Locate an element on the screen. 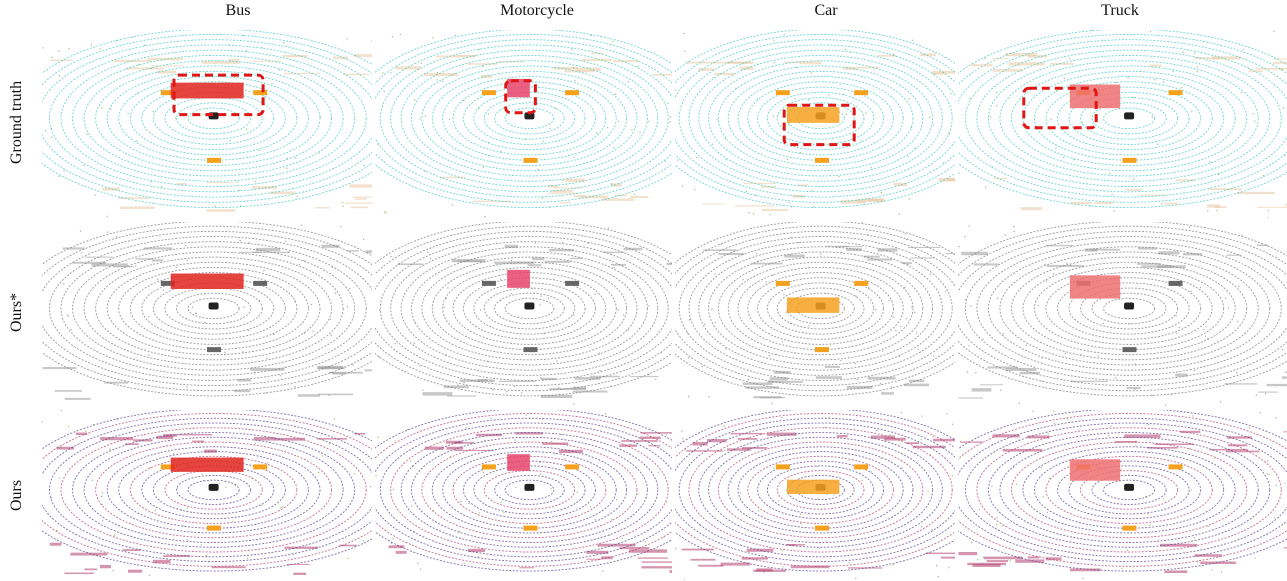  row-label-ours-star: Ours* is located at coordinates (16, 312).